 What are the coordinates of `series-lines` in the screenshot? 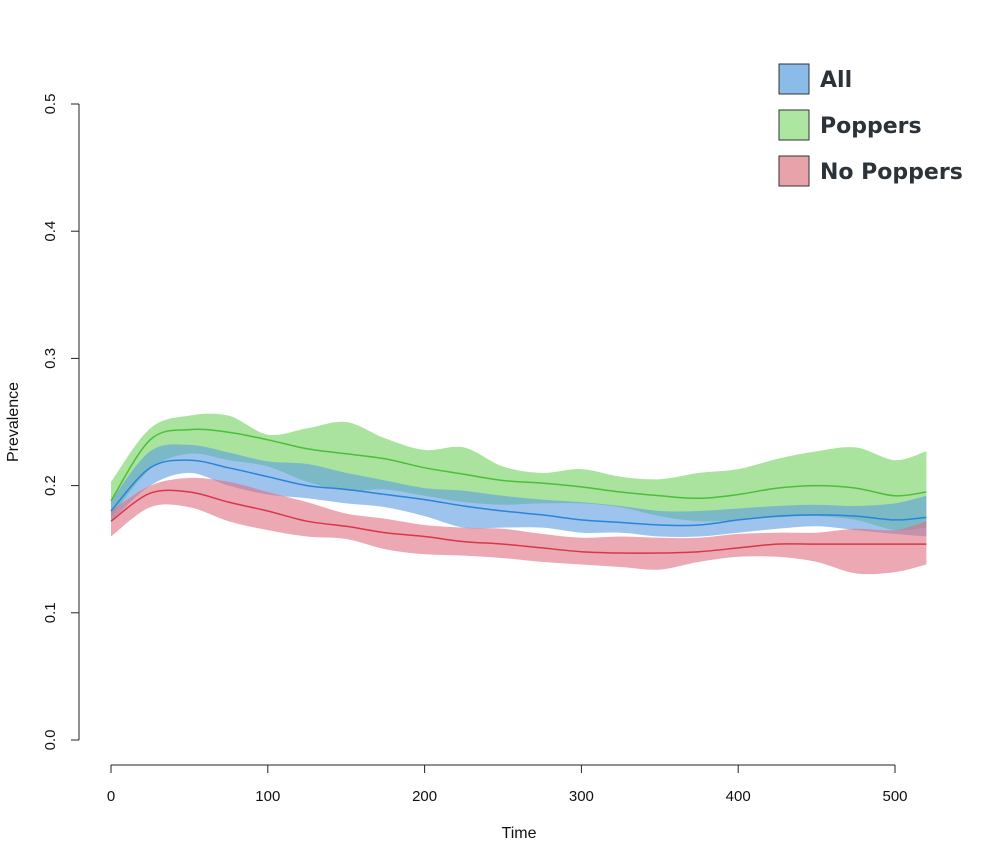 It's located at (518, 491).